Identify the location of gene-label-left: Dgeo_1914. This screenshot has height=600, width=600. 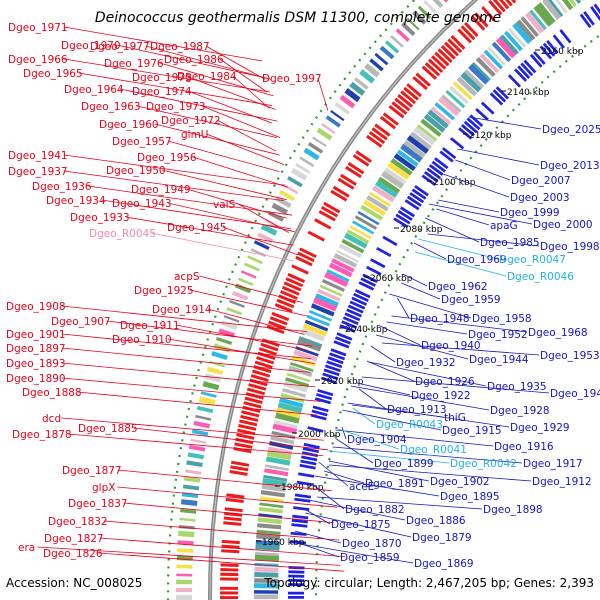
(182, 310).